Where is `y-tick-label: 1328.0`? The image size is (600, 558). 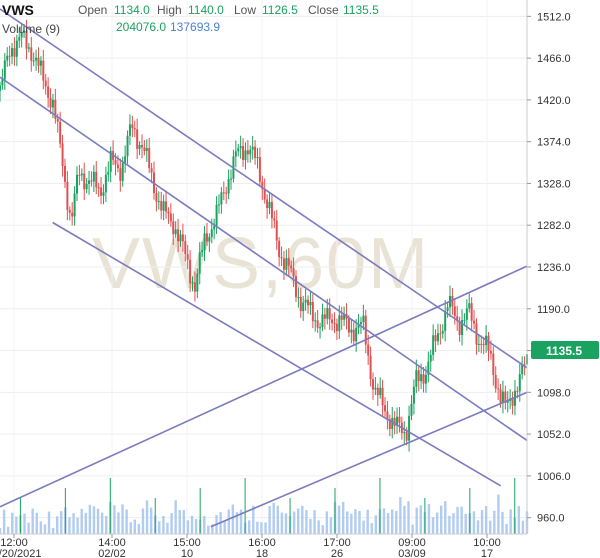
y-tick-label: 1328.0 is located at coordinates (554, 184).